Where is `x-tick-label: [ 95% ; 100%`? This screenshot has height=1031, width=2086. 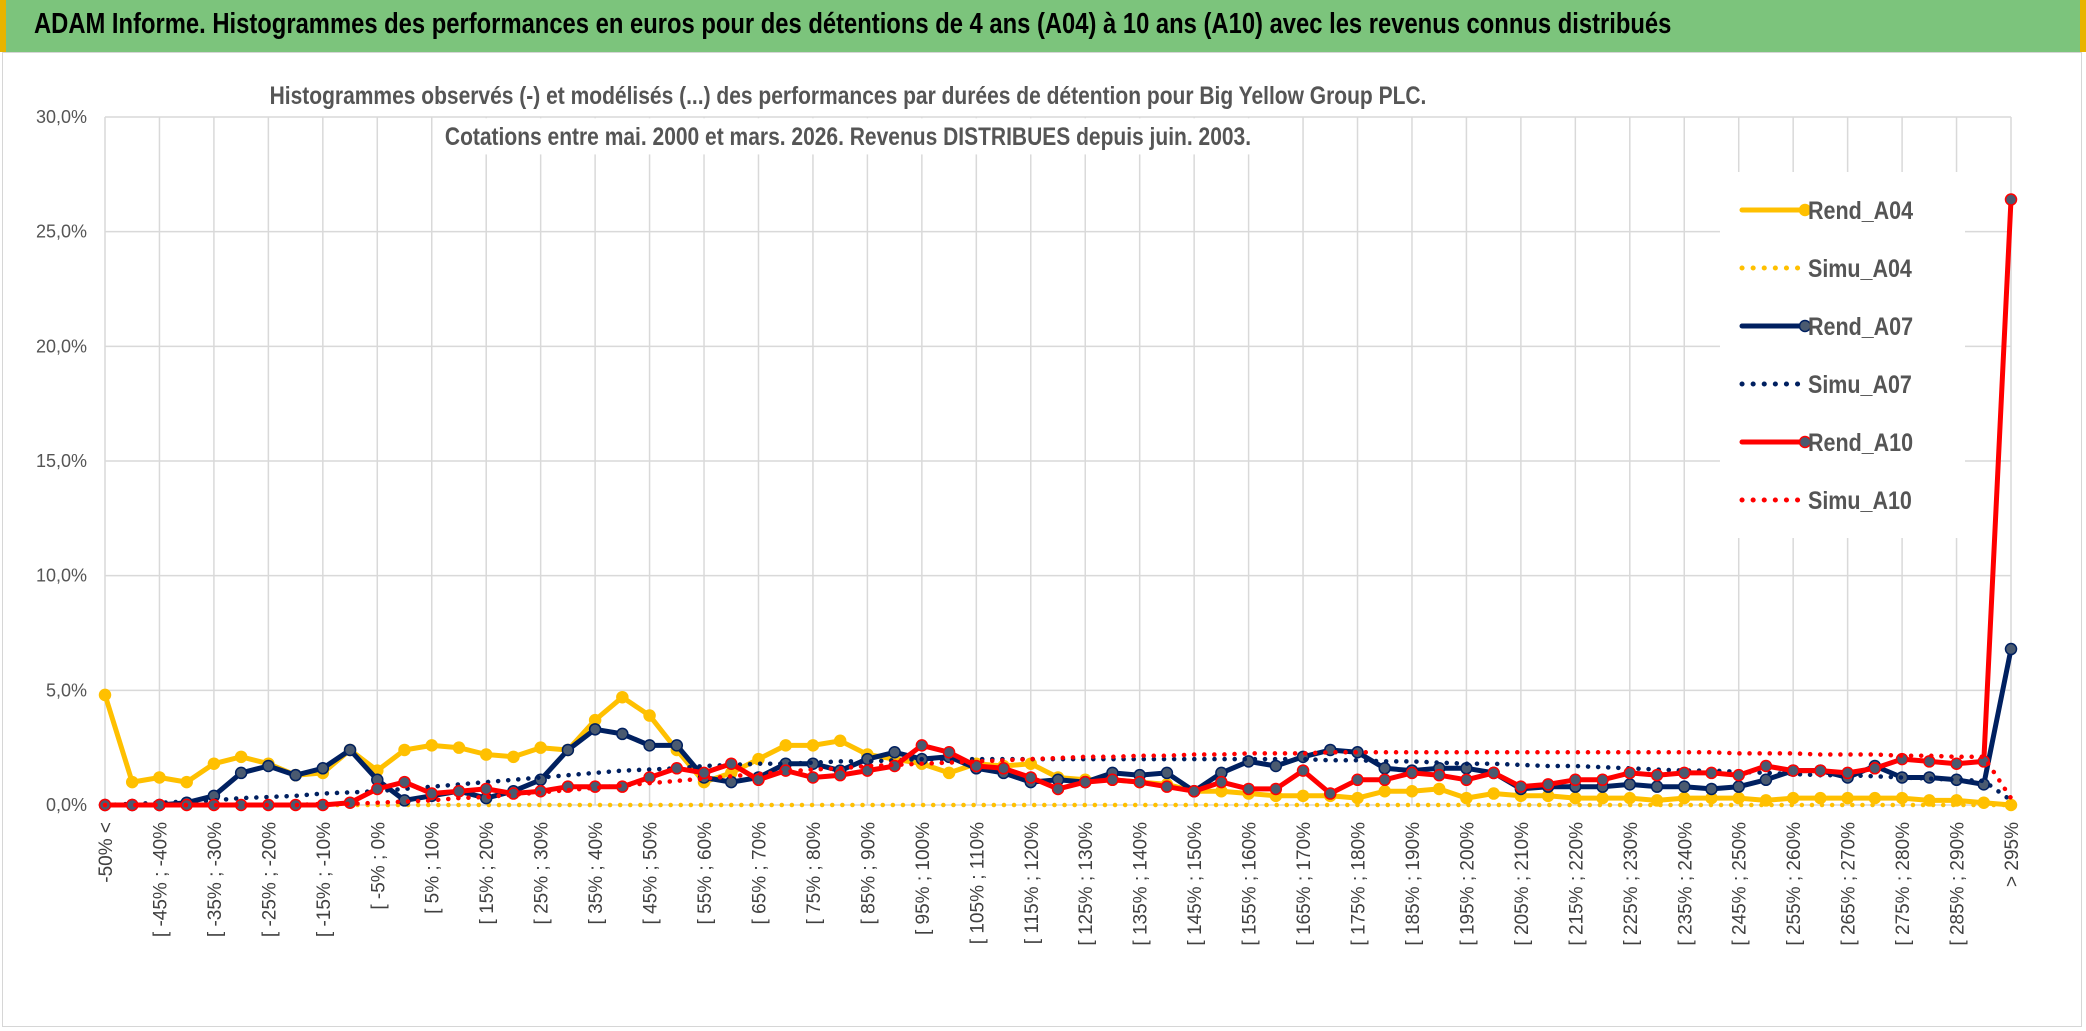 x-tick-label: [ 95% ; 100% is located at coordinates (923, 878).